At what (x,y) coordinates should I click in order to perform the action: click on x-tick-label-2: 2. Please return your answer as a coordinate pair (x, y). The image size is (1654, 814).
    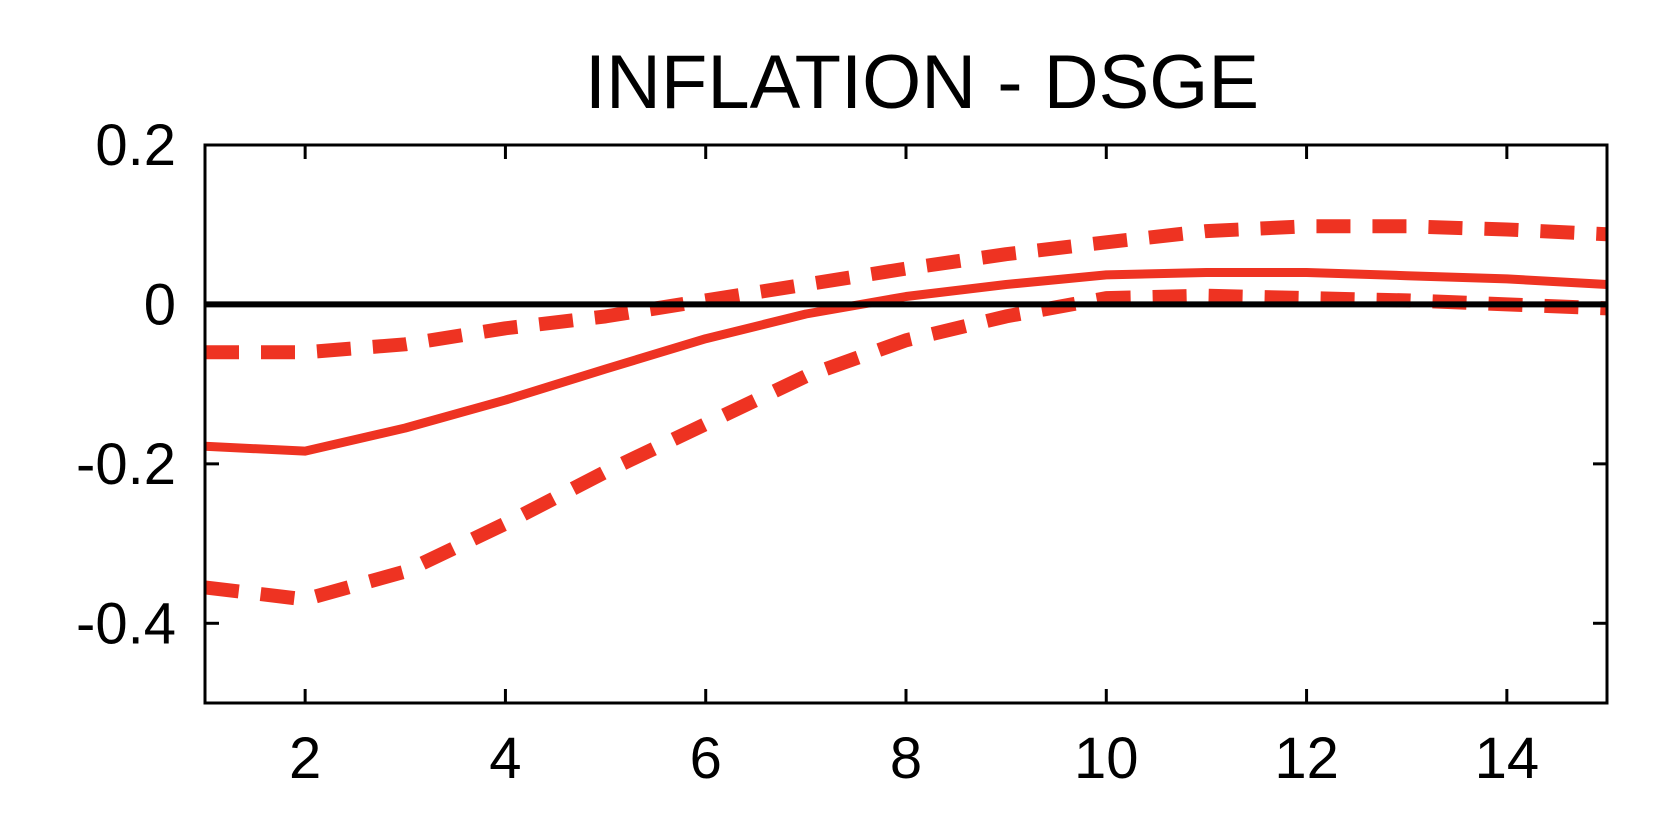
    Looking at the image, I should click on (305, 758).